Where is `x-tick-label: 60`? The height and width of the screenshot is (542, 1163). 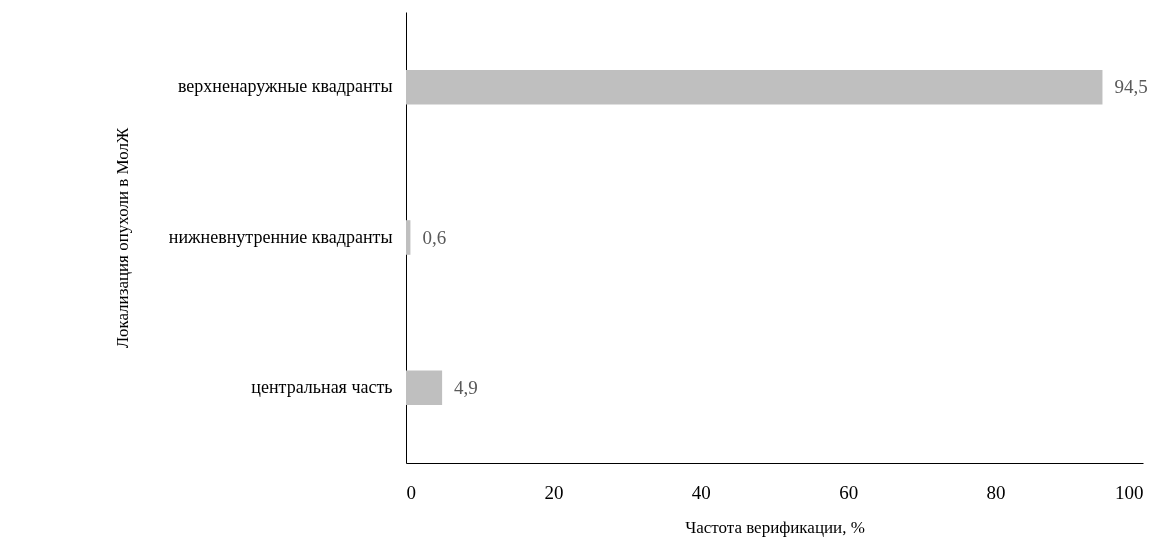
x-tick-label: 60 is located at coordinates (849, 492).